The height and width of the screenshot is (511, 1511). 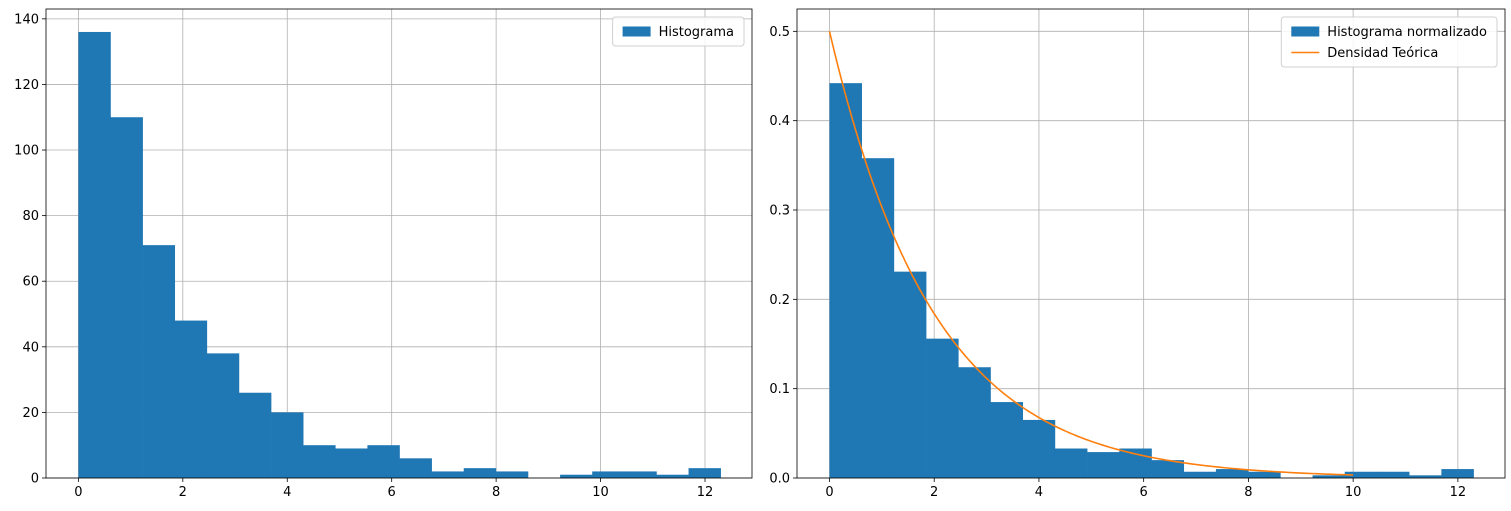 I want to click on legend-label: Histograma, so click(x=696, y=32).